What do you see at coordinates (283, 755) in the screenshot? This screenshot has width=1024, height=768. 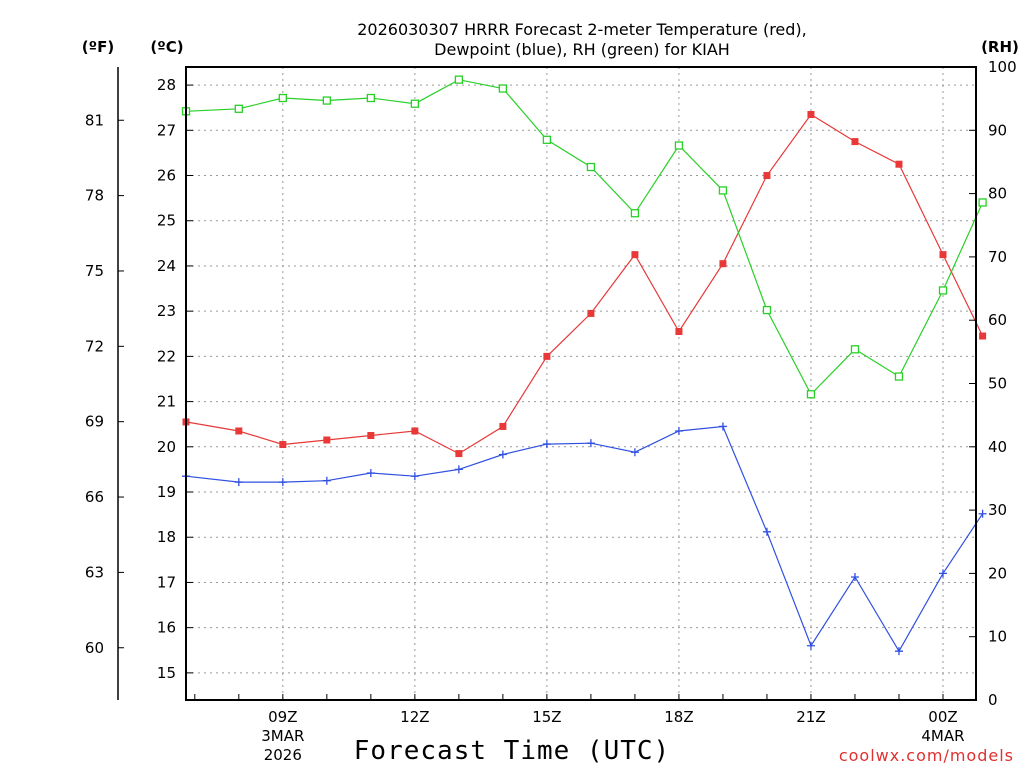 I see `x-tick-label: 2026` at bounding box center [283, 755].